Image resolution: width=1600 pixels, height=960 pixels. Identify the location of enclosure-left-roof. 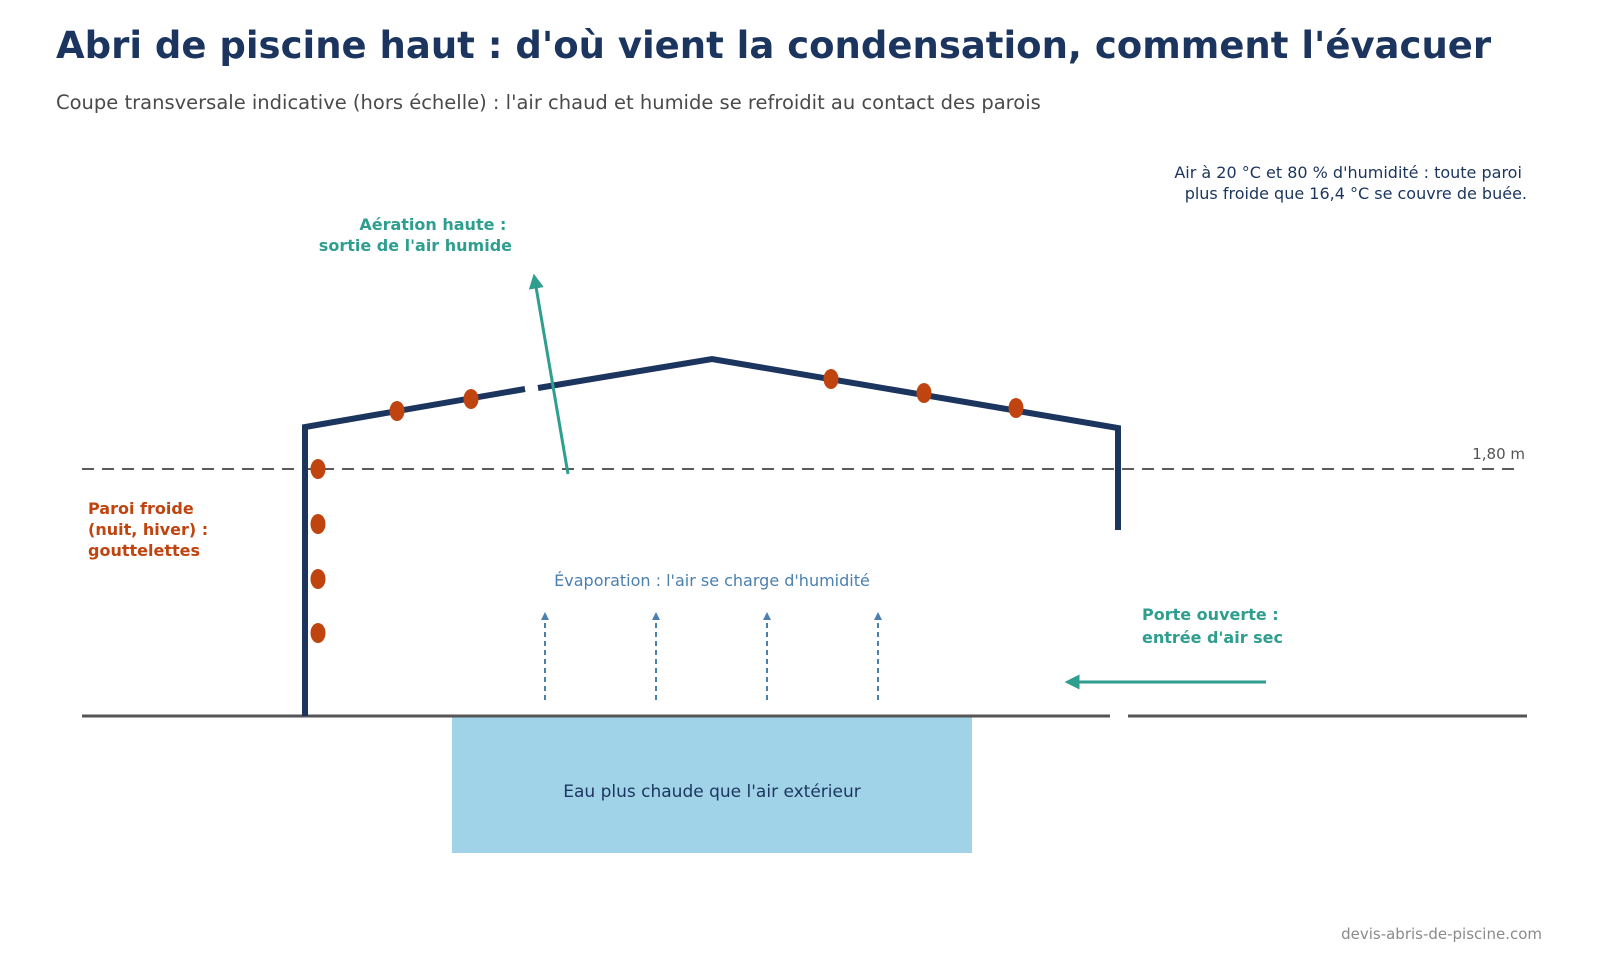
(414, 551).